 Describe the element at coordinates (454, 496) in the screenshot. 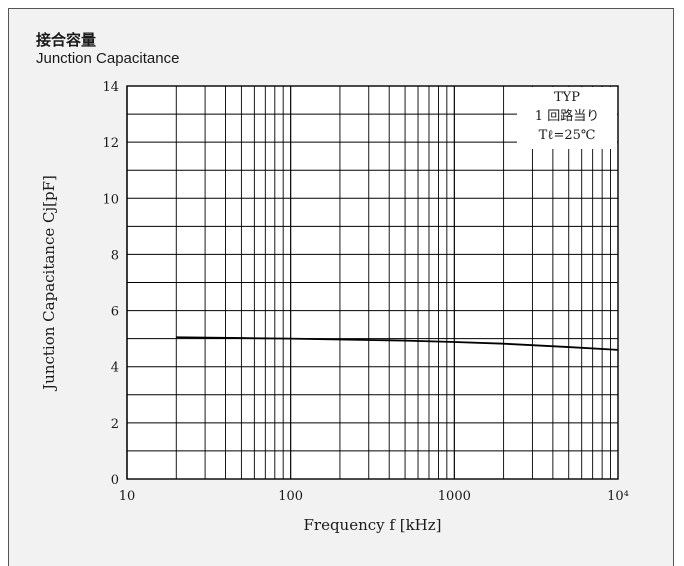

I see `x-tick-label: 1000` at that location.